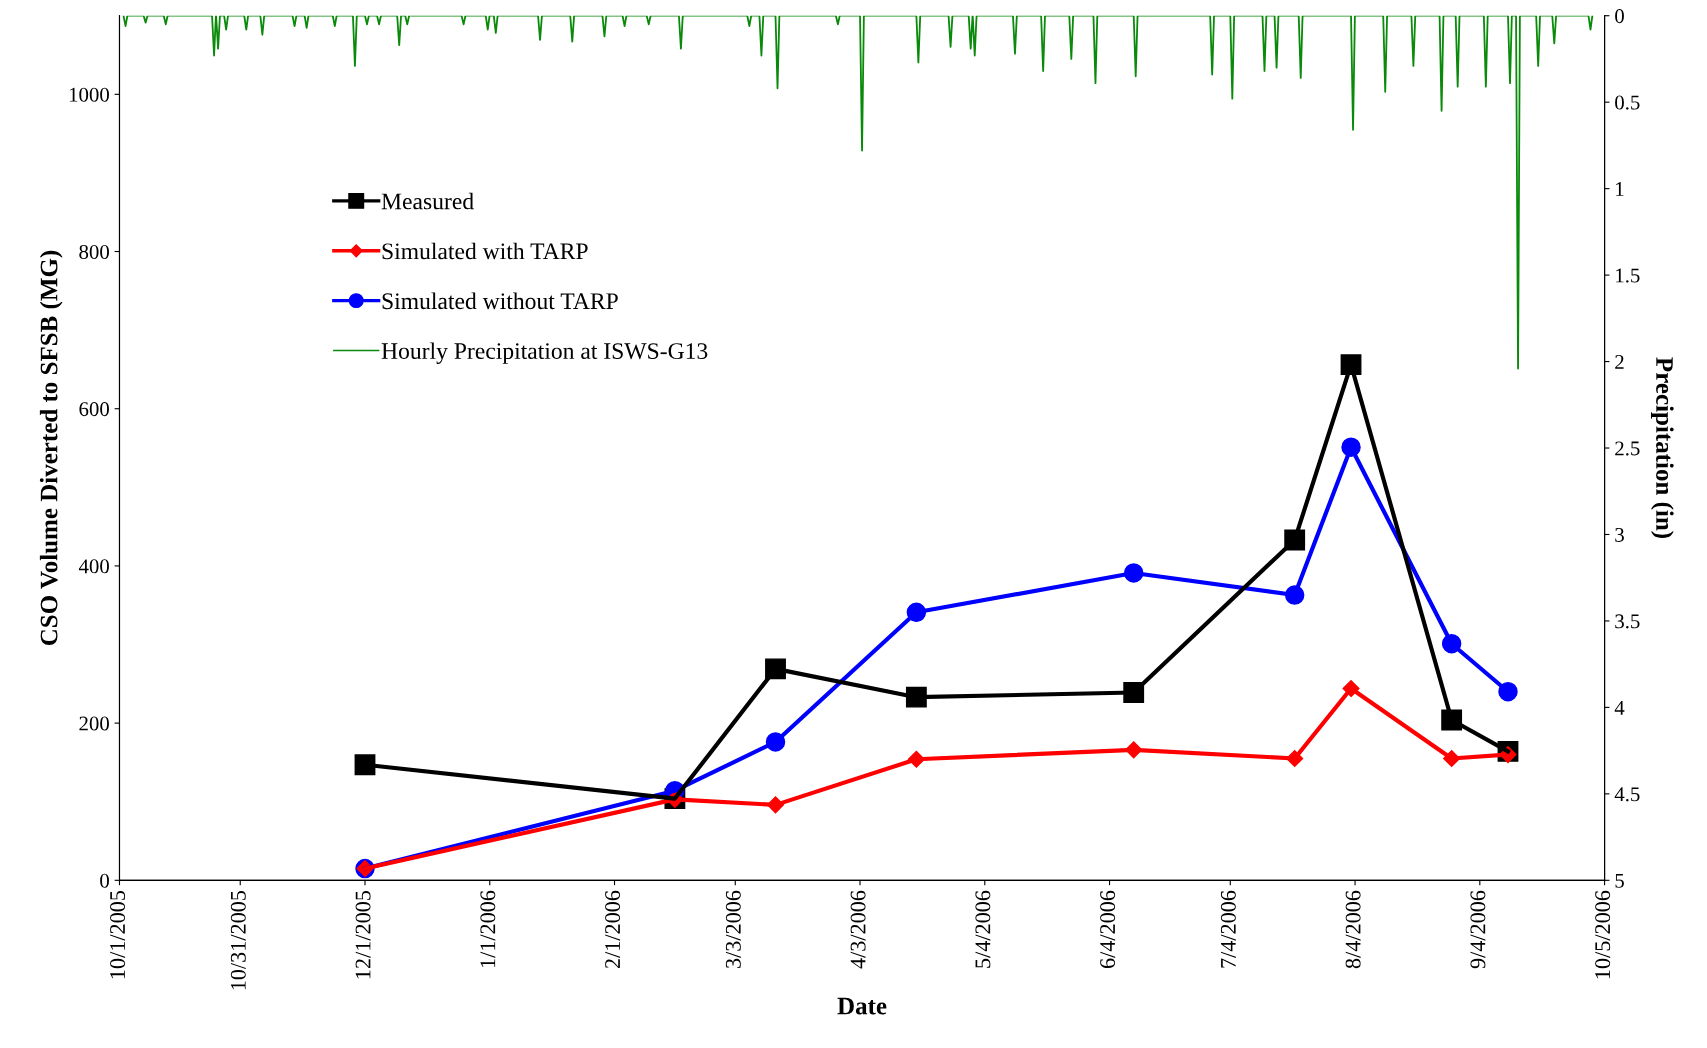 The width and height of the screenshot is (1707, 1048). What do you see at coordinates (93, 566) in the screenshot?
I see `y-tick-label: 400` at bounding box center [93, 566].